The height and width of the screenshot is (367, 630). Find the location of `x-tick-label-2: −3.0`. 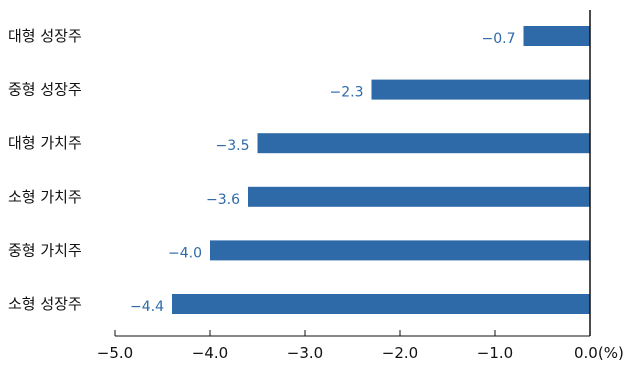

x-tick-label-2: −3.0 is located at coordinates (305, 353).